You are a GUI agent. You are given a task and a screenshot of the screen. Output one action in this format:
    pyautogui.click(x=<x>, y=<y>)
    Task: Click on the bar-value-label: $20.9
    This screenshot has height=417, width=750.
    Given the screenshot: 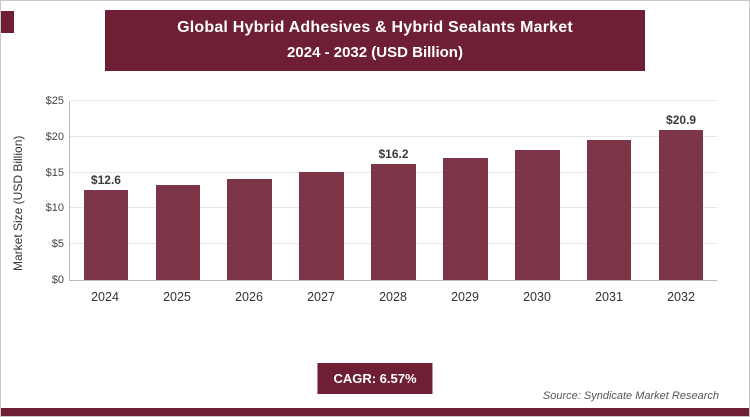 What is the action you would take?
    pyautogui.click(x=681, y=120)
    